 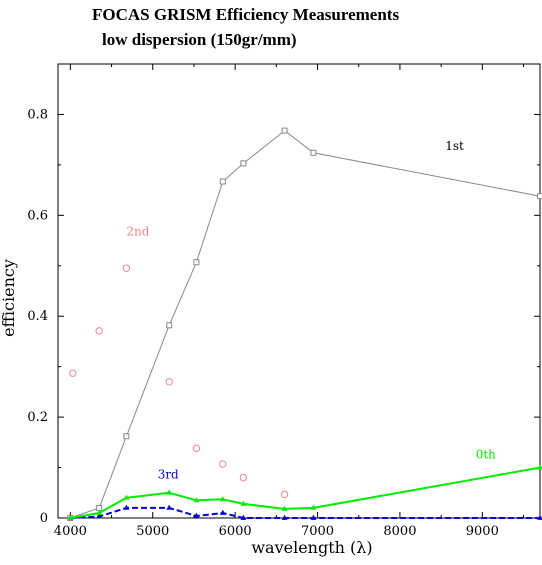 I want to click on y-tick-label: 0.4, so click(x=37, y=316).